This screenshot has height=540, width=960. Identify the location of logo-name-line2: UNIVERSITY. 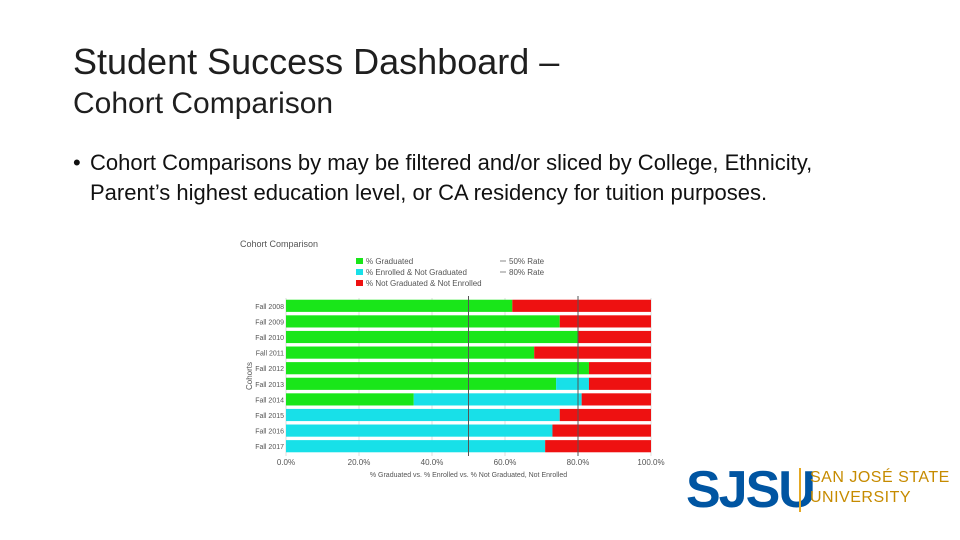
(861, 497).